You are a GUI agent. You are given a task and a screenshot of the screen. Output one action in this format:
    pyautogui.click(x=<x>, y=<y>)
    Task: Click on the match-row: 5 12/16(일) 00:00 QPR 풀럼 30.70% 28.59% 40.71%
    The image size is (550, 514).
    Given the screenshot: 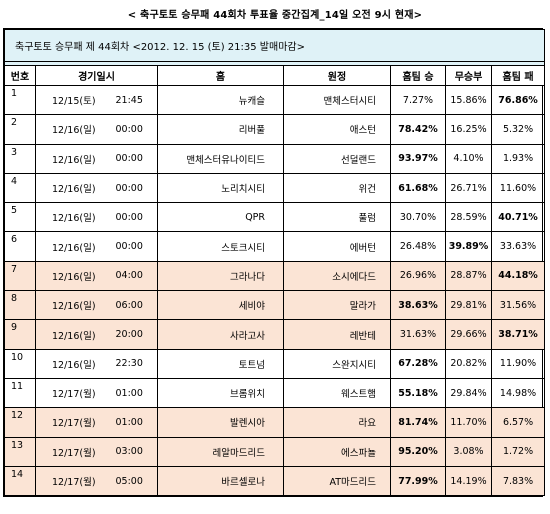 What is the action you would take?
    pyautogui.click(x=275, y=217)
    